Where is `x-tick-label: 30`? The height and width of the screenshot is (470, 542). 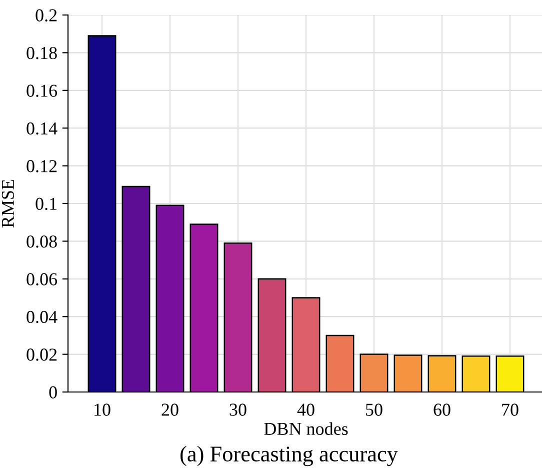
x-tick-label: 30 is located at coordinates (238, 410).